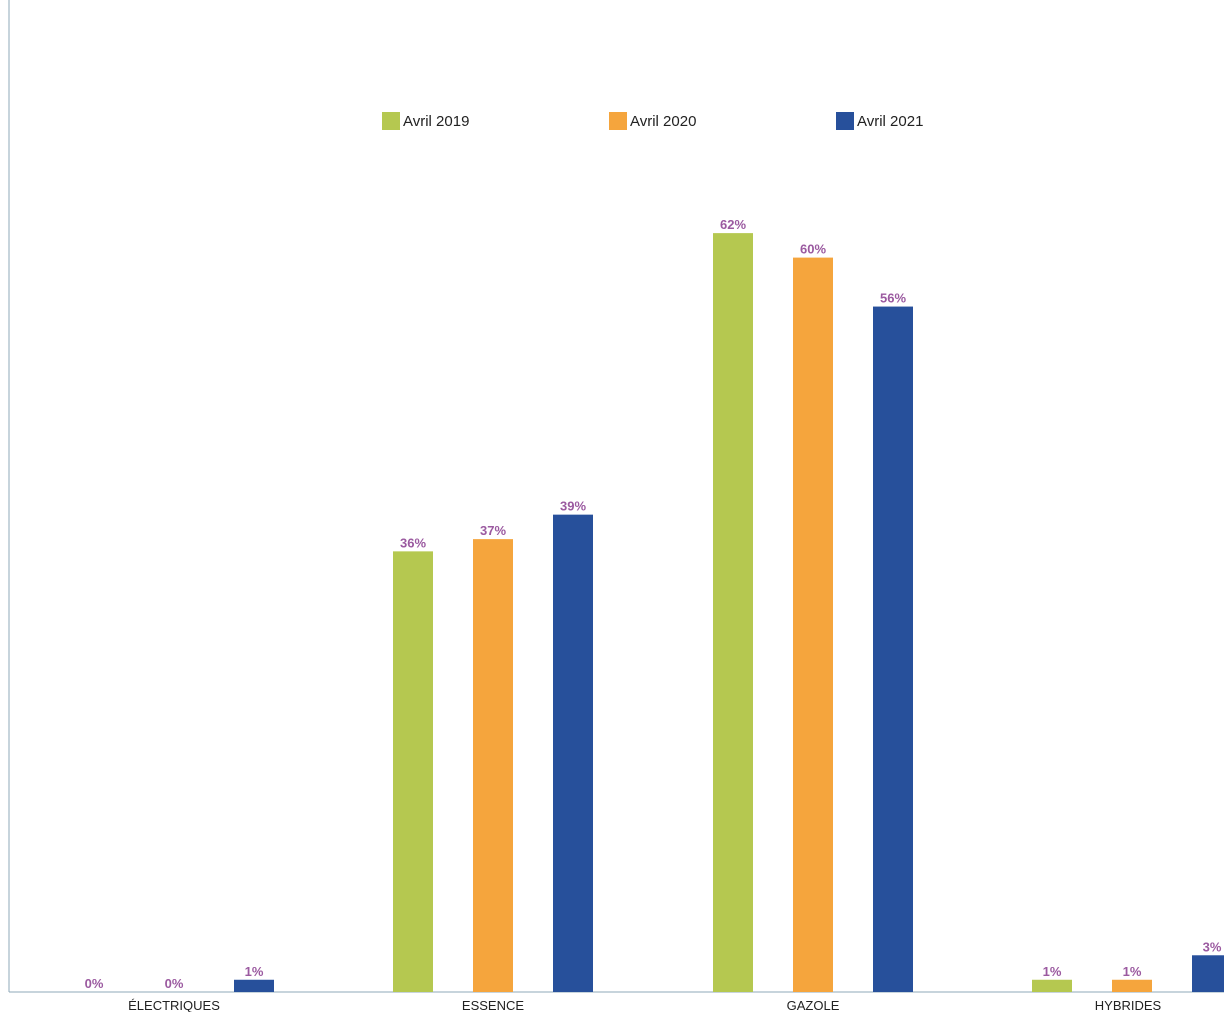 The height and width of the screenshot is (1012, 1224). What do you see at coordinates (890, 121) in the screenshot?
I see `legend-label: Avril 2021` at bounding box center [890, 121].